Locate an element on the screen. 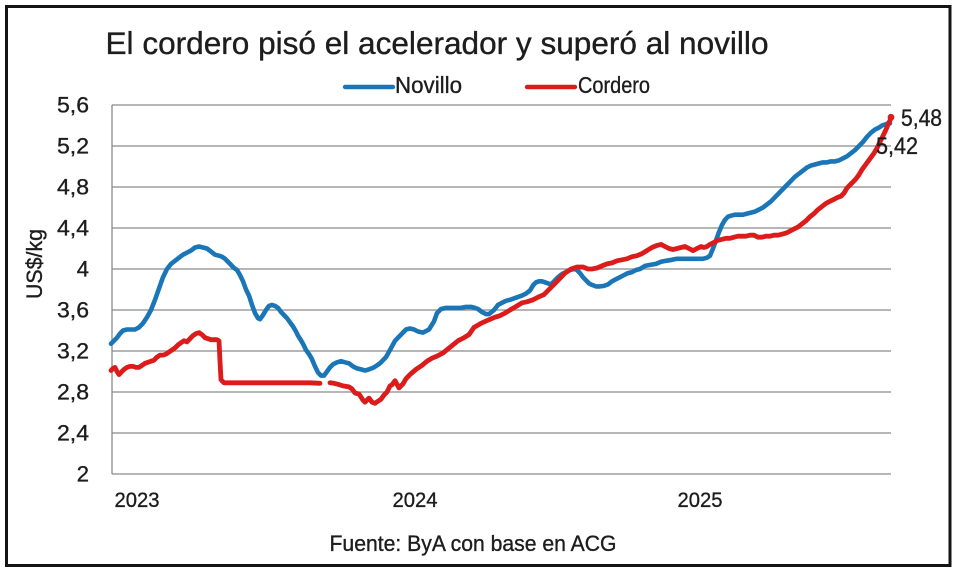 Image resolution: width=960 pixels, height=570 pixels. svg-text: 2 is located at coordinates (83, 474).